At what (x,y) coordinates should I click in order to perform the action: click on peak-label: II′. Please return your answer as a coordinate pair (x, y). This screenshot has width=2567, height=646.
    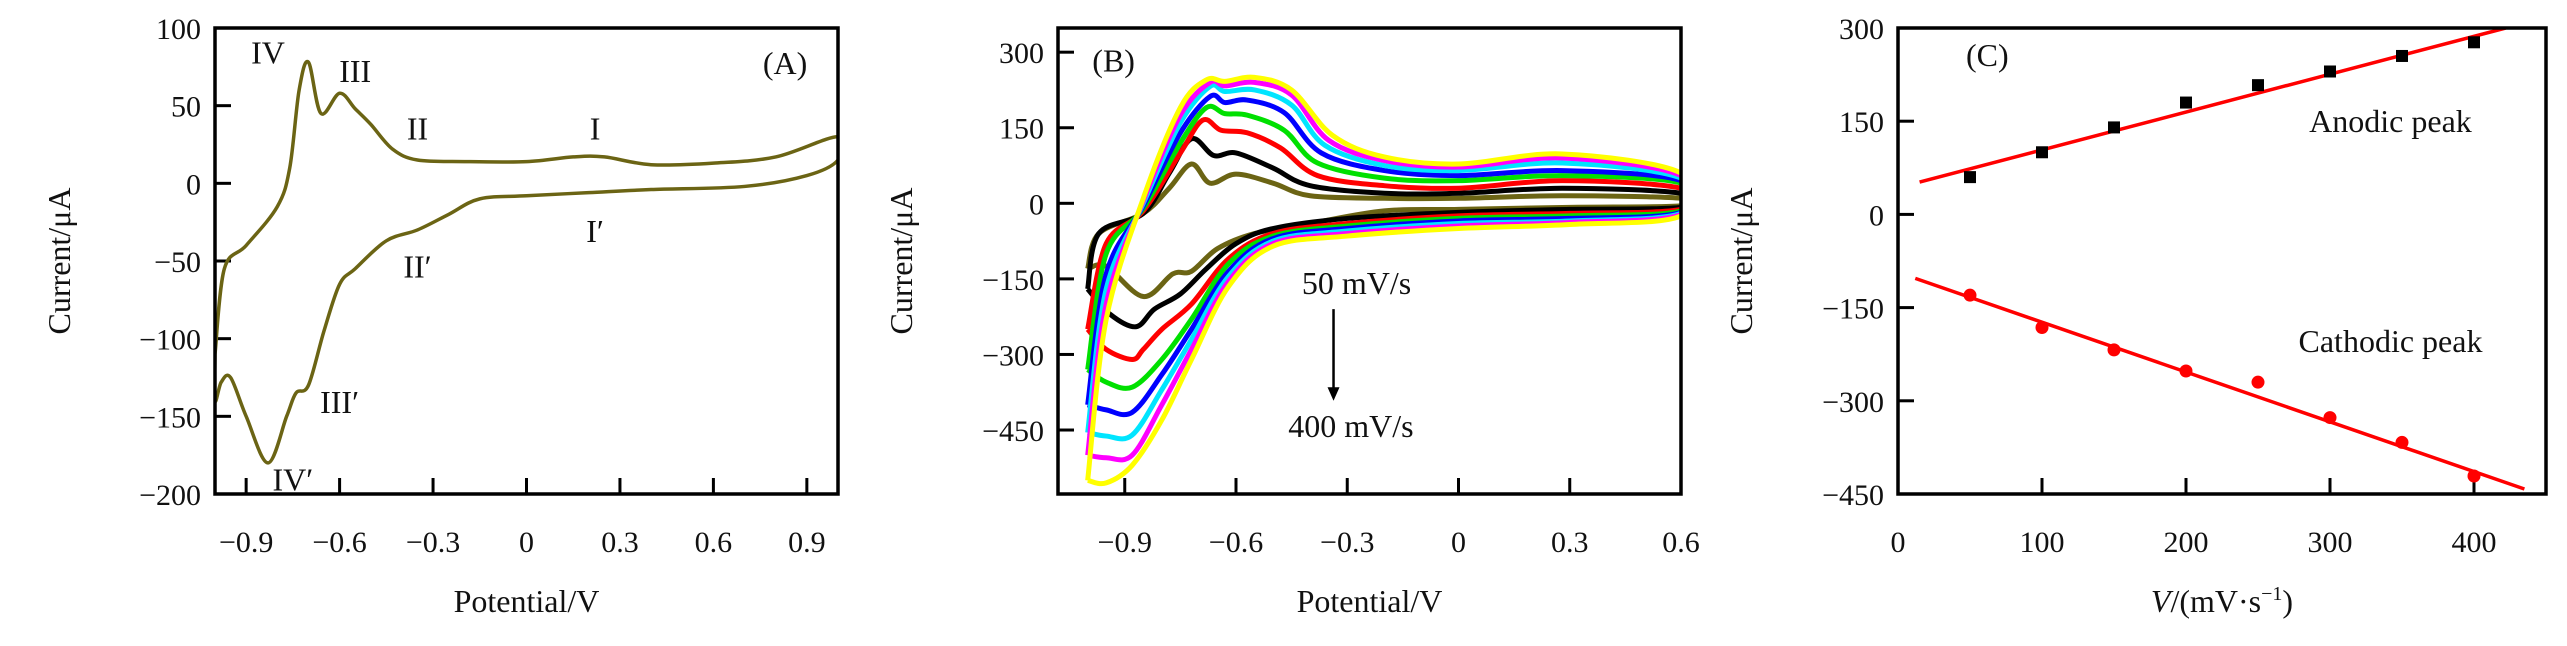
    Looking at the image, I should click on (417, 267).